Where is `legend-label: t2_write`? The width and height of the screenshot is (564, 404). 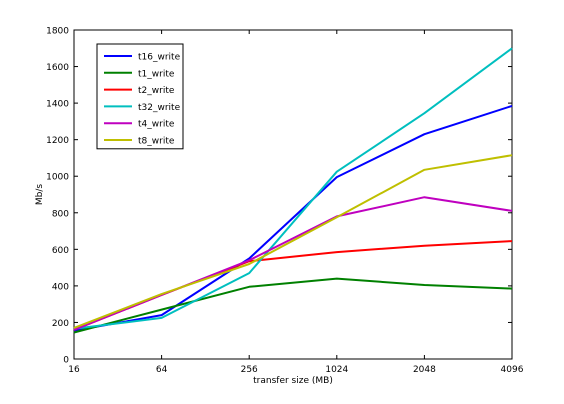 legend-label: t2_write is located at coordinates (156, 91).